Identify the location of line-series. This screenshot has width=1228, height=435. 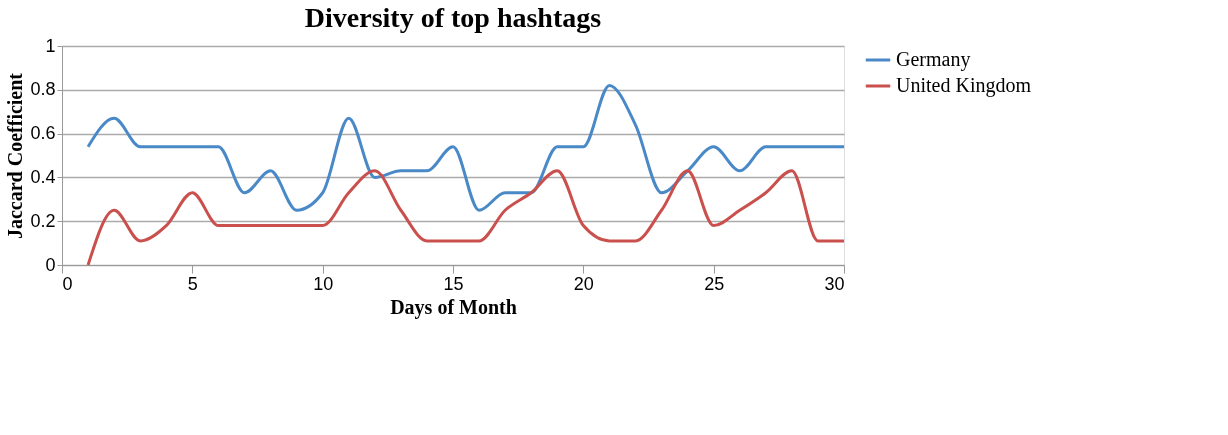
(466, 218).